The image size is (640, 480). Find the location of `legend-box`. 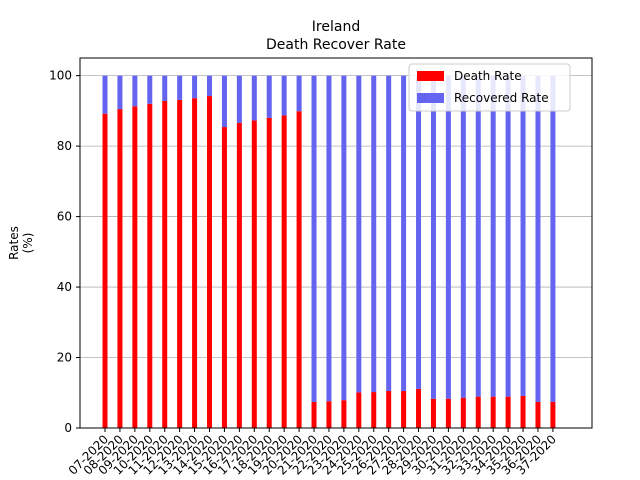

legend-box is located at coordinates (489, 87).